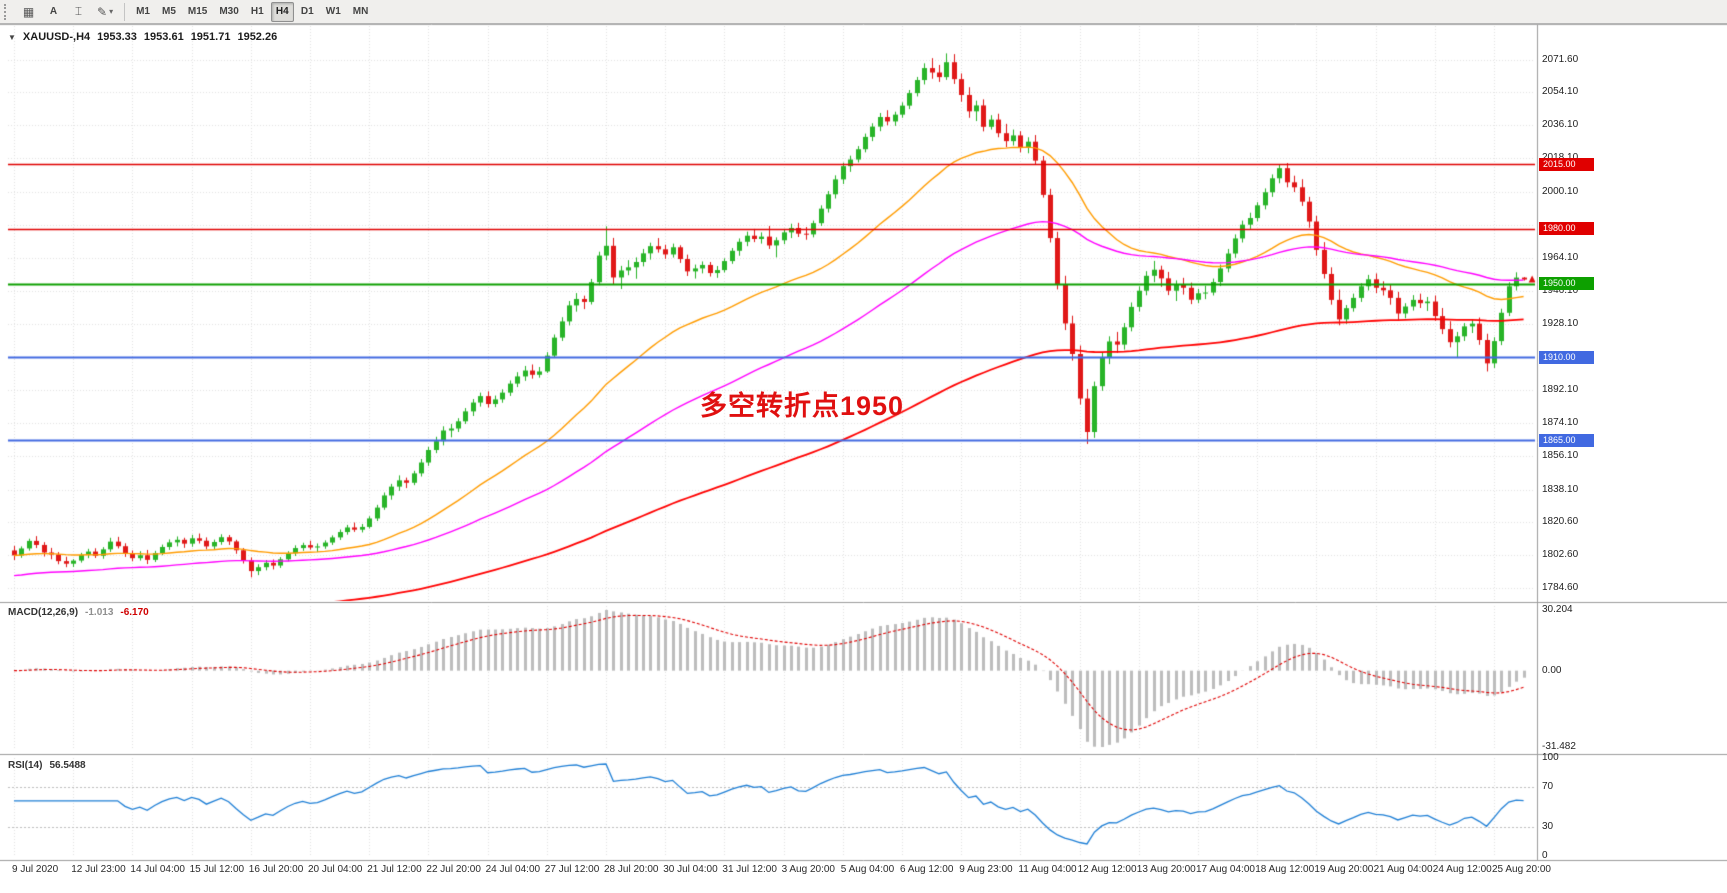  I want to click on timeframe-mn-button: MN, so click(361, 12).